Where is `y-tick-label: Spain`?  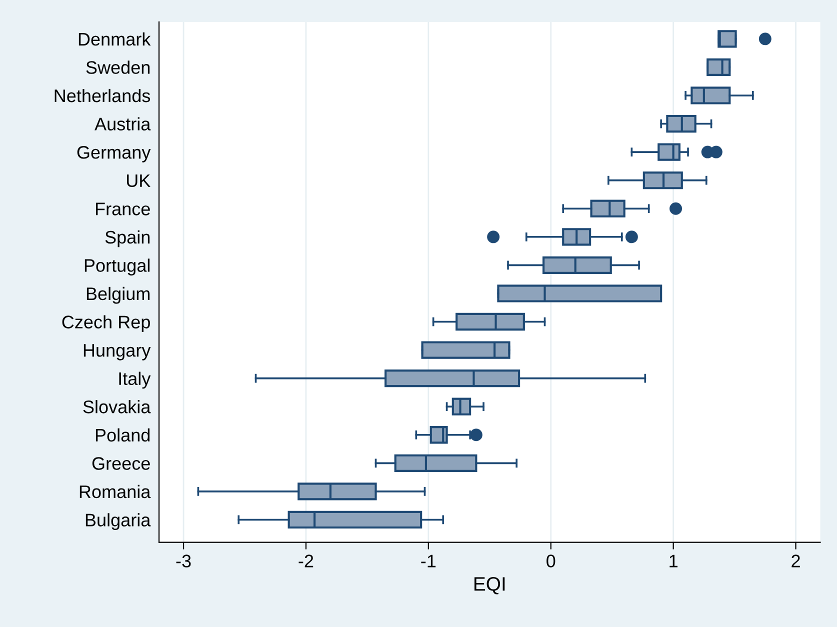
y-tick-label: Spain is located at coordinates (127, 239).